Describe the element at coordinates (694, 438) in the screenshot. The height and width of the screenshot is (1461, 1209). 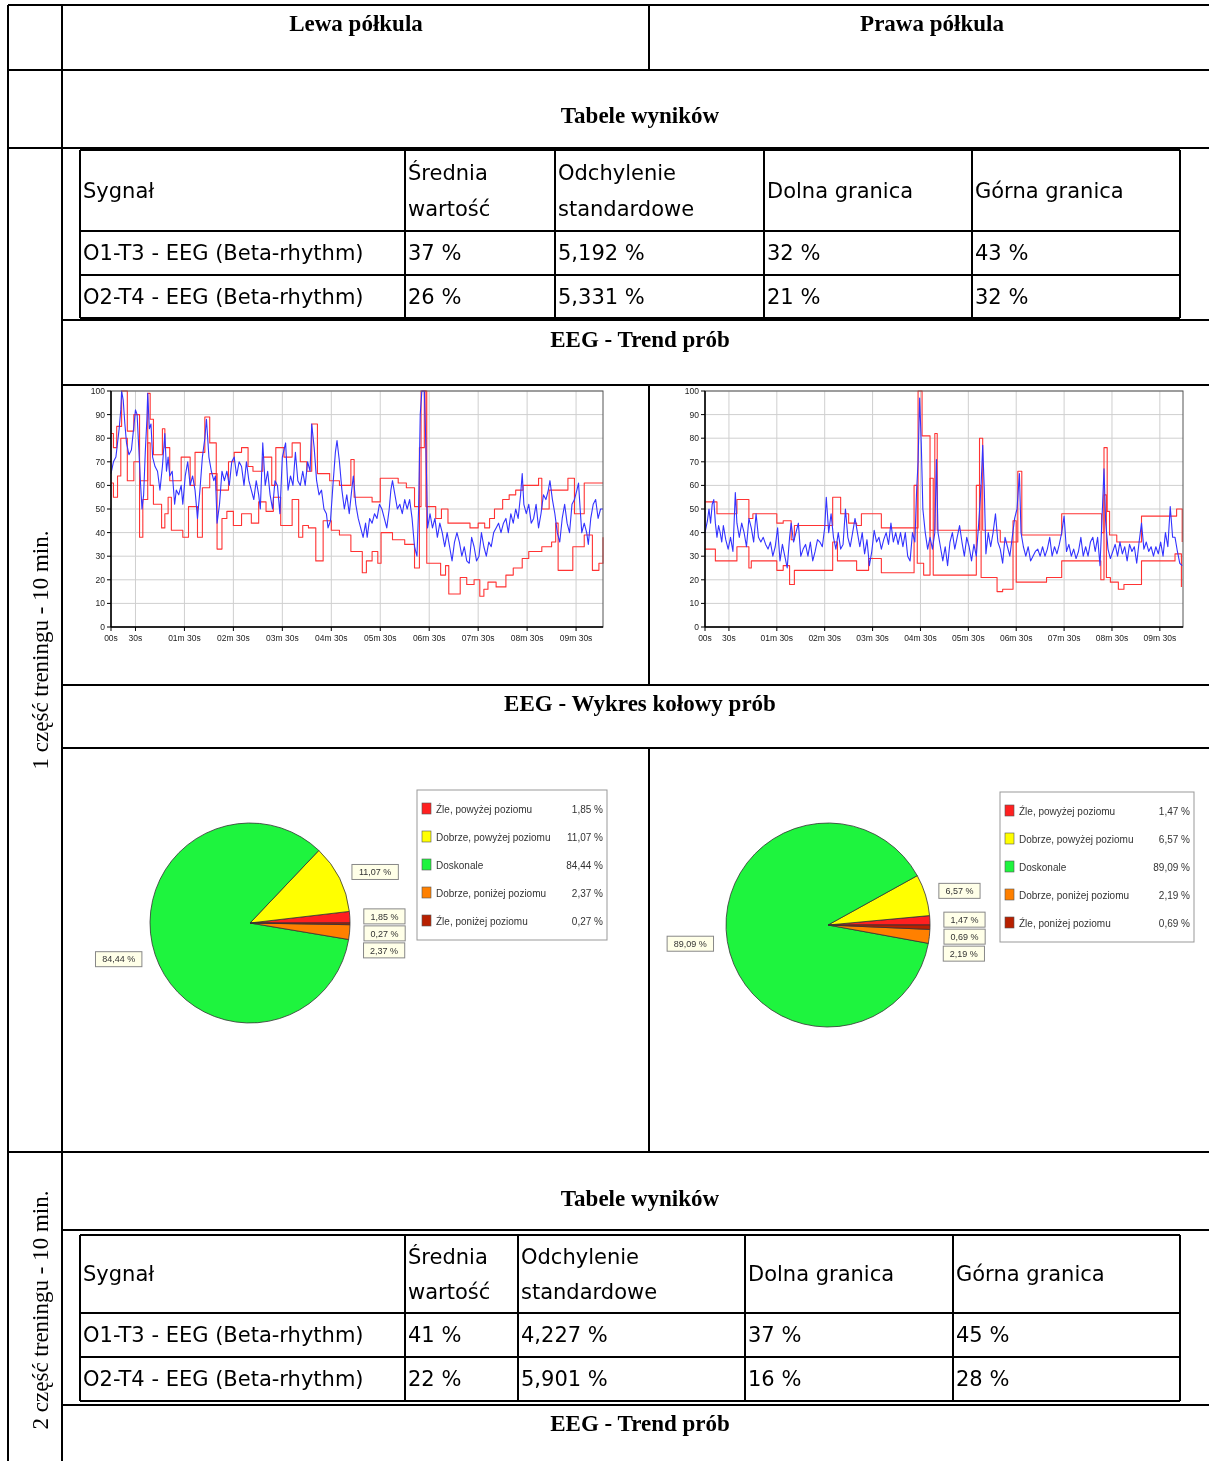
I see `y-tick-label: 80` at that location.